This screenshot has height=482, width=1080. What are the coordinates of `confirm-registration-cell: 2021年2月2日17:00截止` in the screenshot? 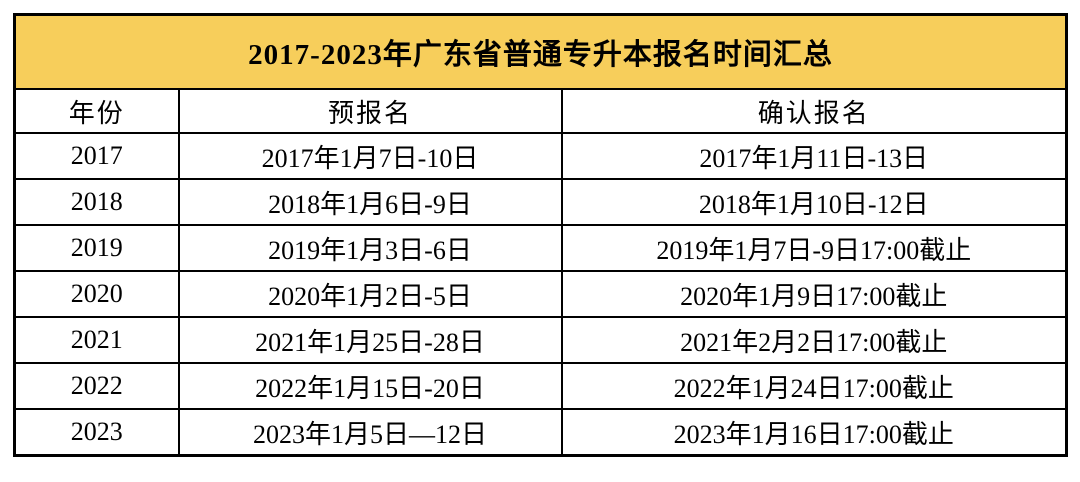 It's located at (814, 340).